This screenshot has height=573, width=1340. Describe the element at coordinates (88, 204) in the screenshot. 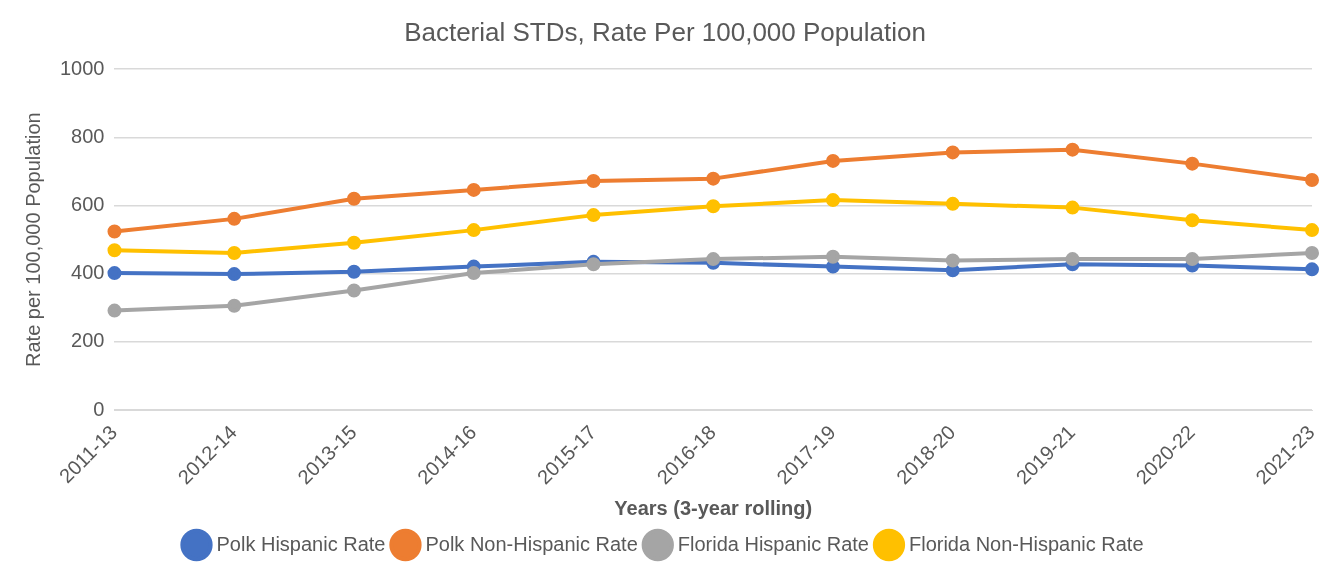

I see `y-tick-label: 600` at that location.